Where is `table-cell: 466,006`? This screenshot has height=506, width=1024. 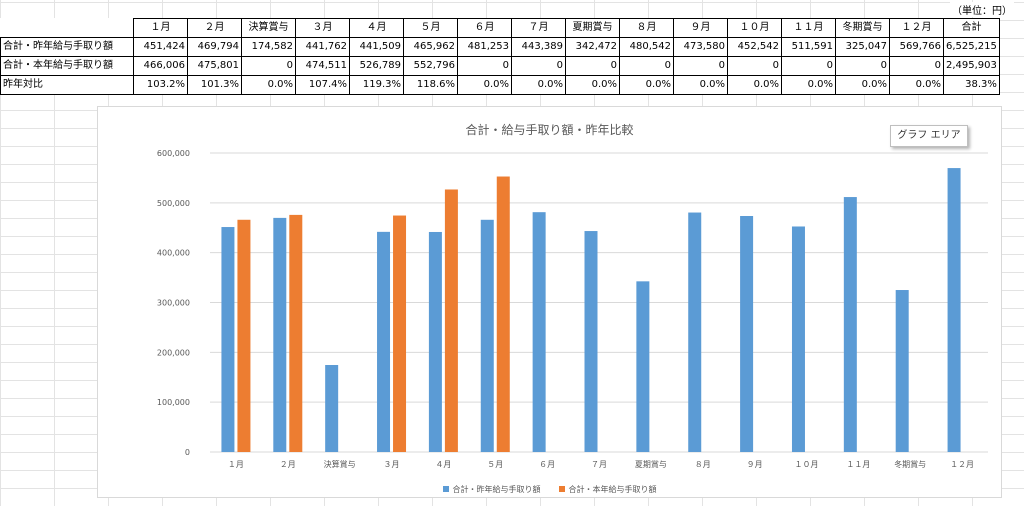
table-cell: 466,006 is located at coordinates (160, 66).